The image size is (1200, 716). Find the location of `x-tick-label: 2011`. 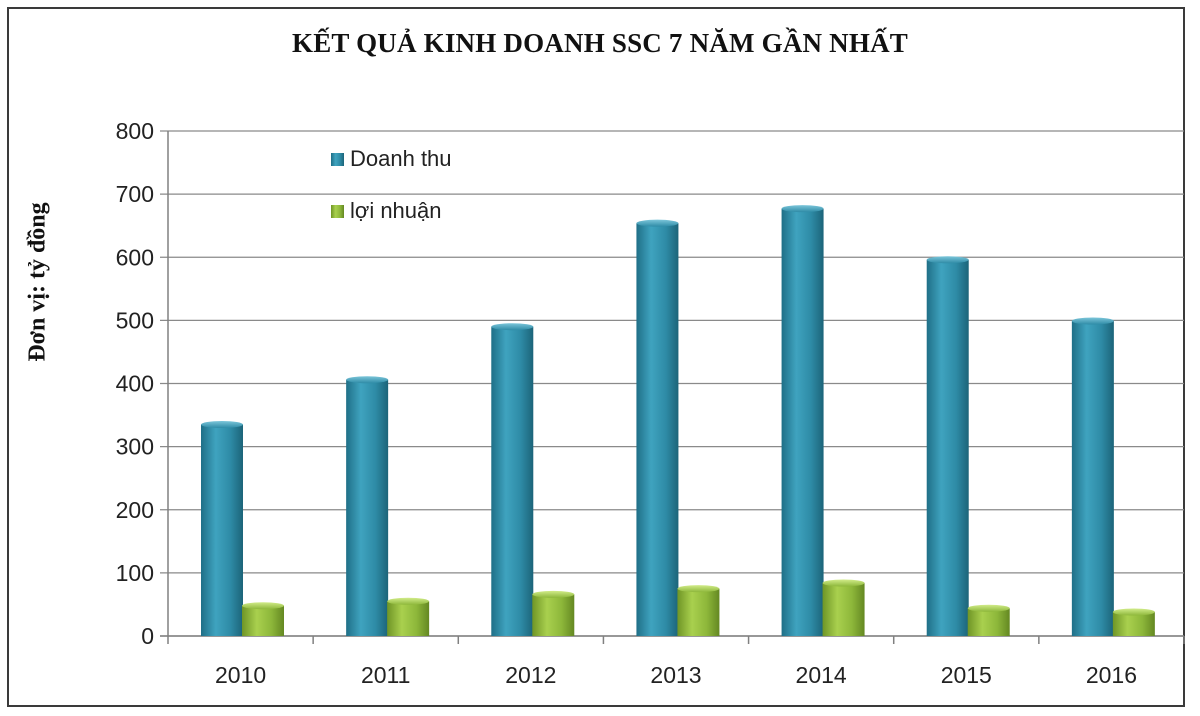

x-tick-label: 2011 is located at coordinates (385, 675).